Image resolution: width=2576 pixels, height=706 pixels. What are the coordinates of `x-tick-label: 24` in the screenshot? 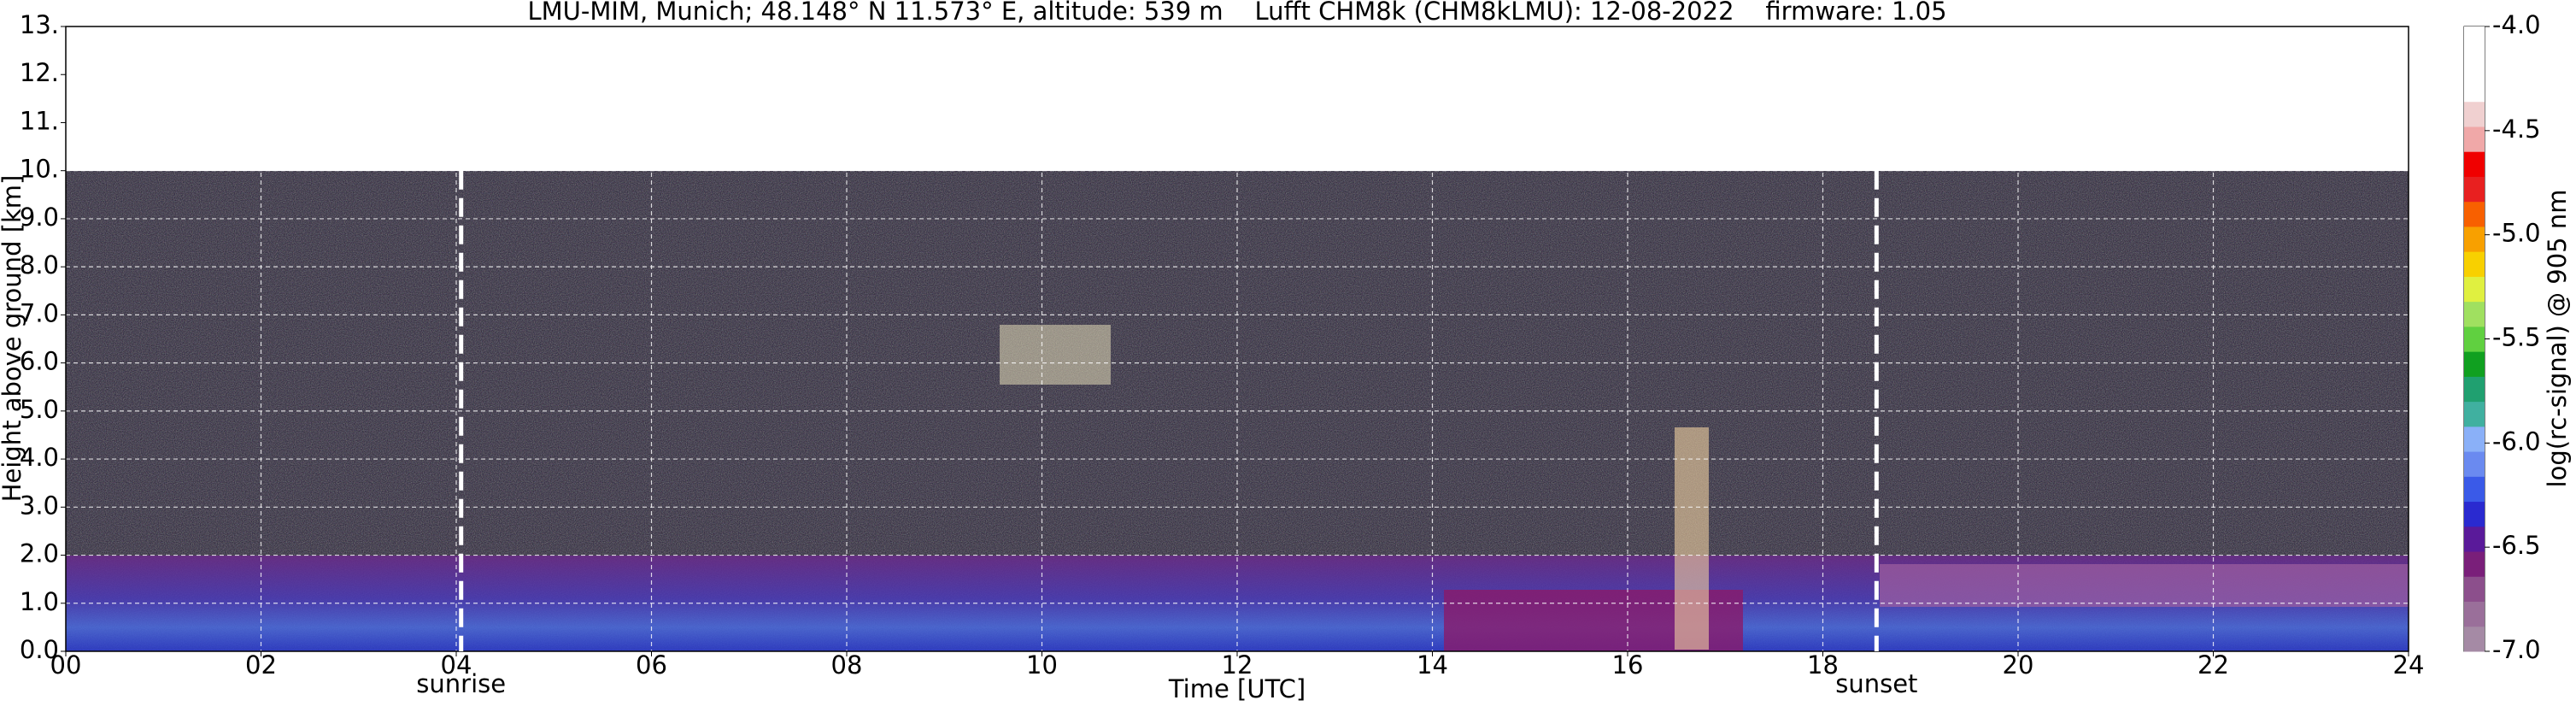 It's located at (2409, 665).